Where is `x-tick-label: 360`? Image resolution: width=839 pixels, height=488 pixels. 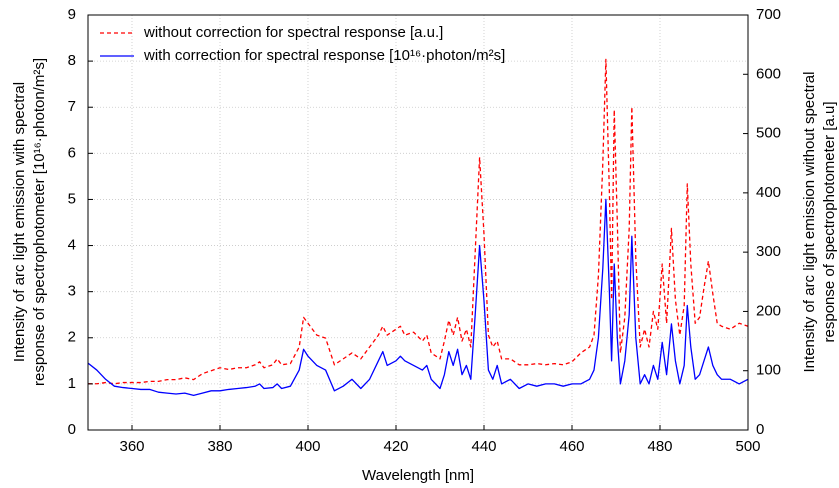
x-tick-label: 360 is located at coordinates (131, 446).